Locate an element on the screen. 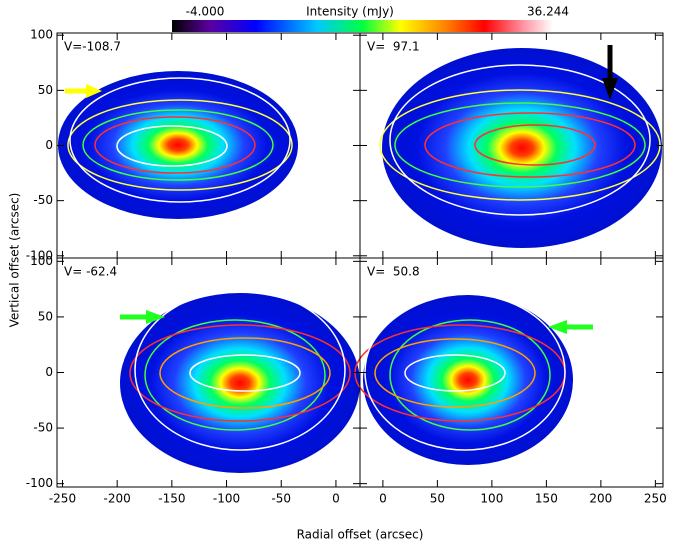 The image size is (677, 553). colorbar-min: -4.000 is located at coordinates (205, 12).